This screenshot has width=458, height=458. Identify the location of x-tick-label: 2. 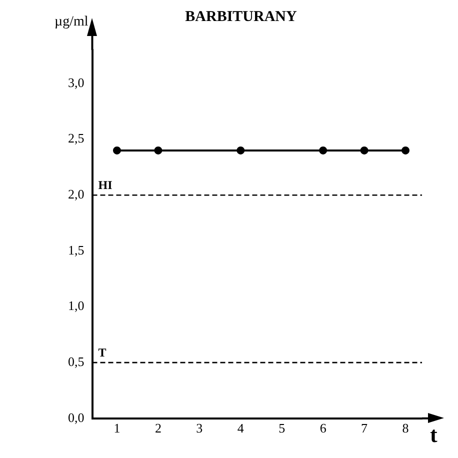
(158, 428).